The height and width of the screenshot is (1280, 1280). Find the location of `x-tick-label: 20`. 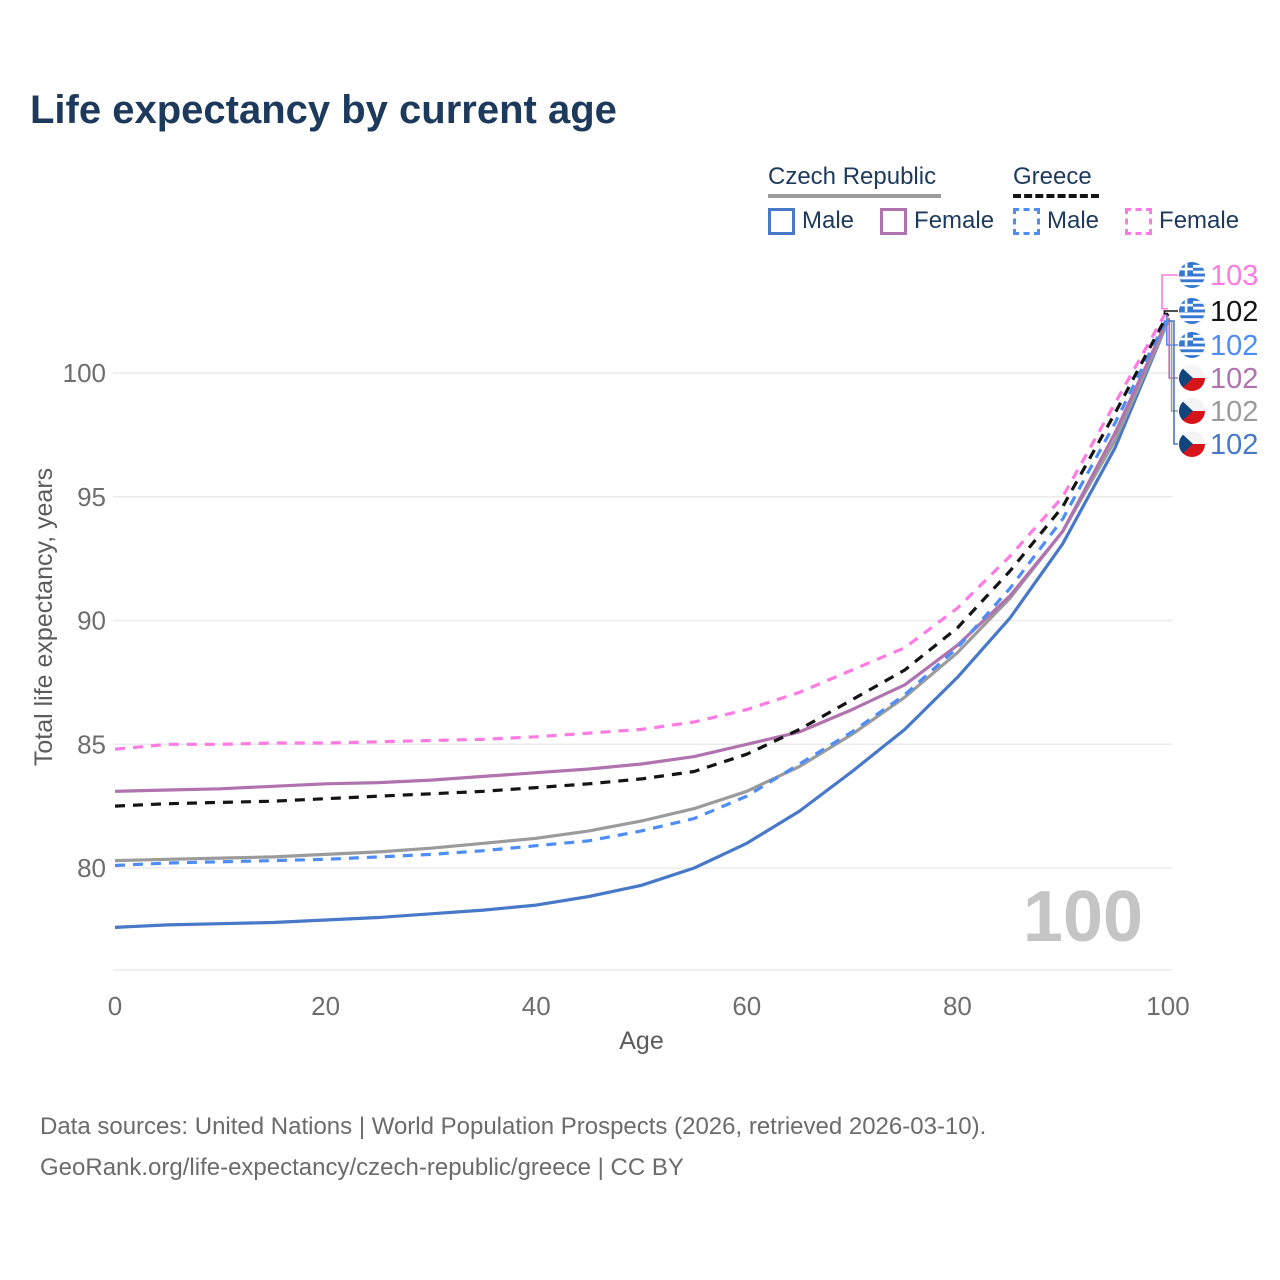

x-tick-label: 20 is located at coordinates (325, 1006).